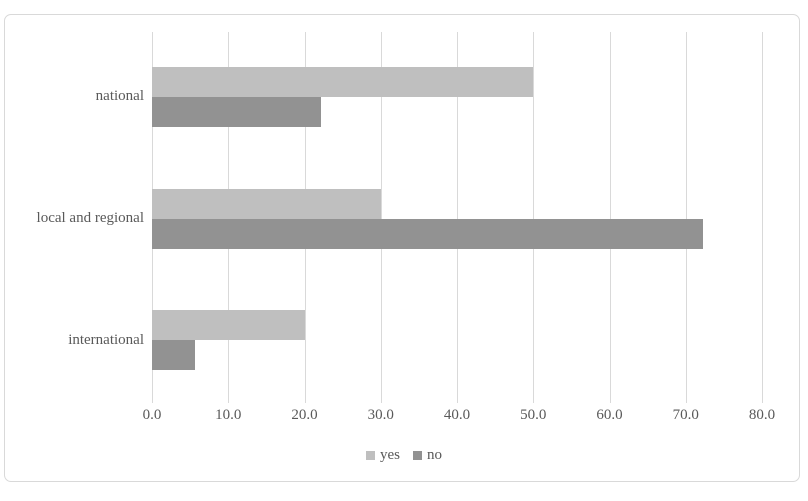 The width and height of the screenshot is (808, 501). I want to click on bar-no-national, so click(237, 111).